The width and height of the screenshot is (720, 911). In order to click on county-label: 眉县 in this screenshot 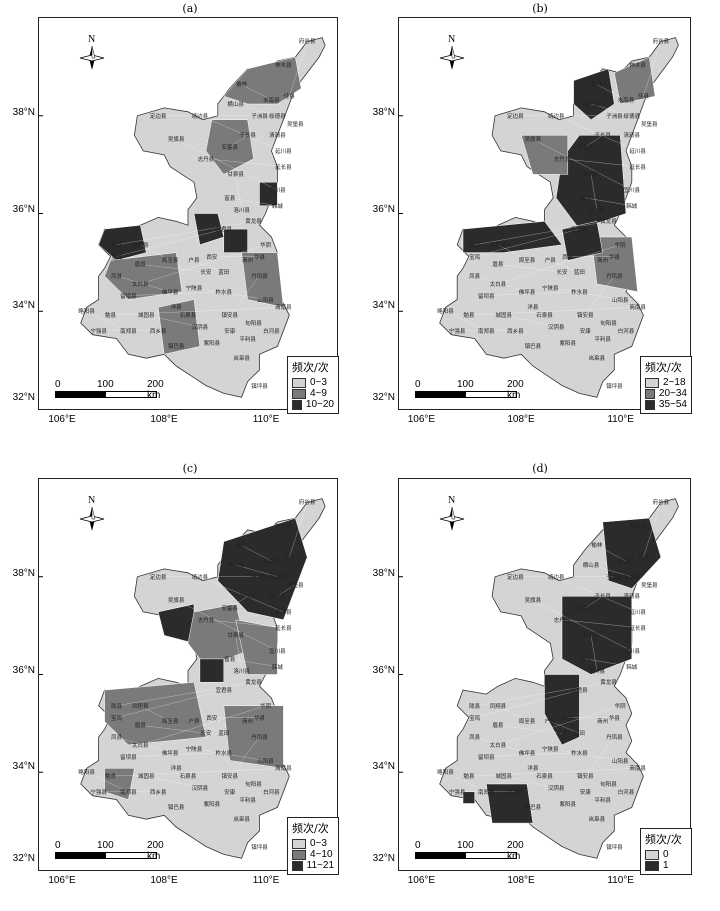, I will do `click(140, 265)`.